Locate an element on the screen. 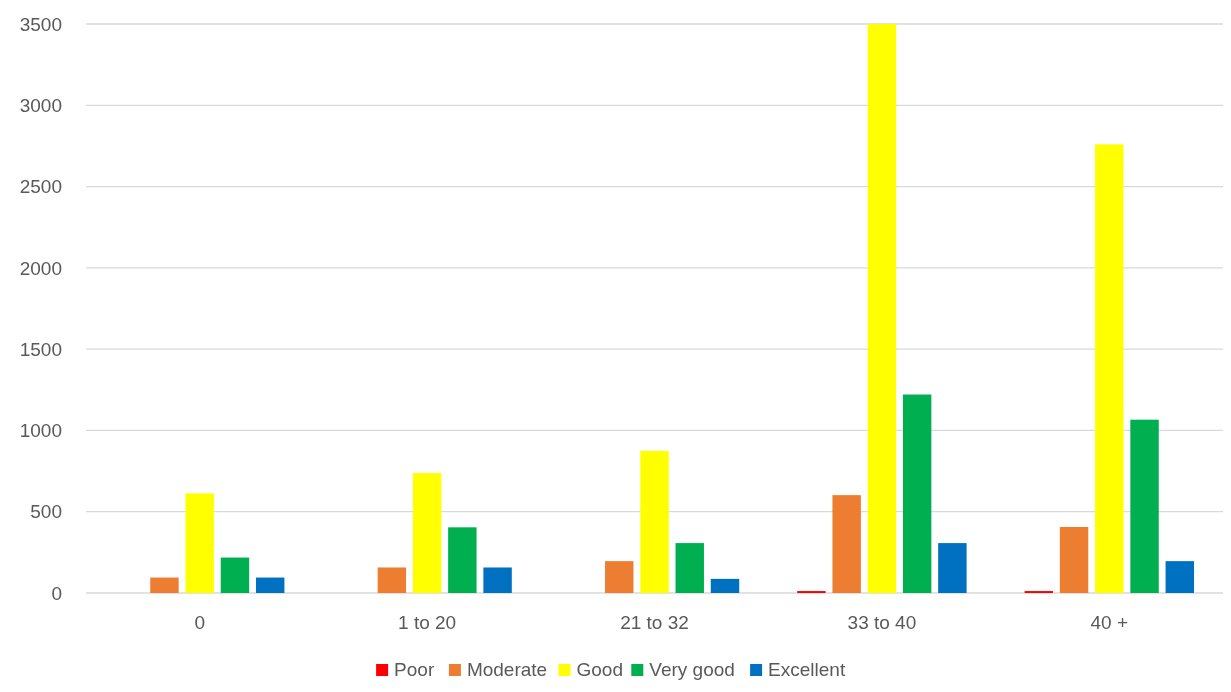 The image size is (1231, 692). legend-label: Good is located at coordinates (599, 669).